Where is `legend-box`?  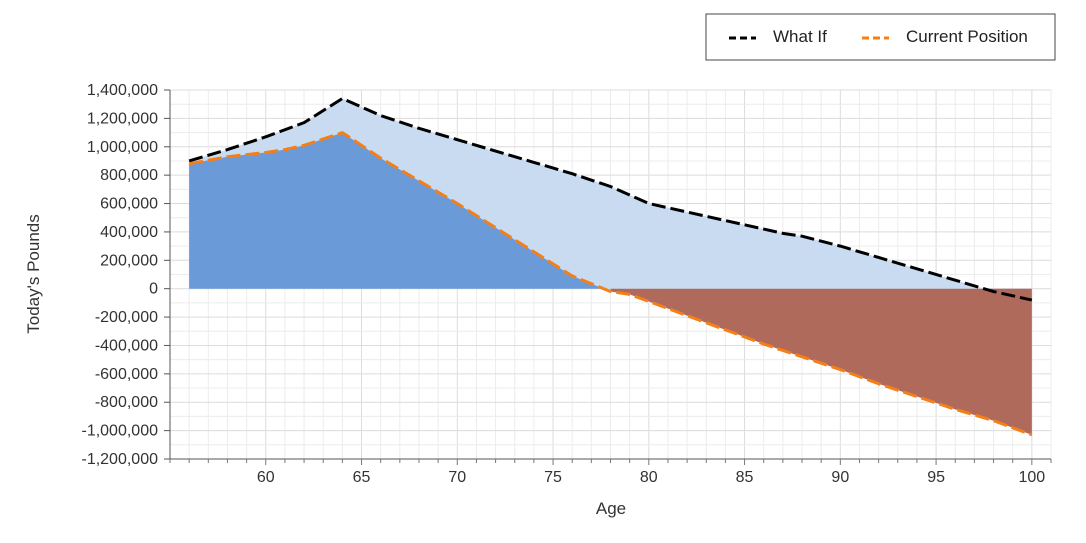
legend-box is located at coordinates (880, 37).